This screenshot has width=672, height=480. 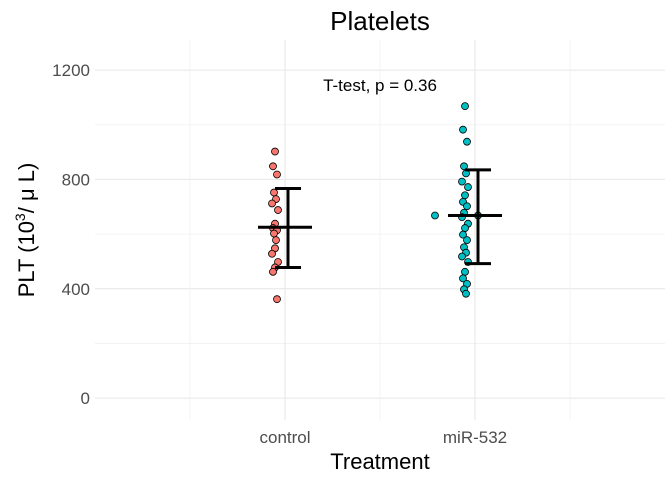 What do you see at coordinates (380, 21) in the screenshot?
I see `chart-title: Platelets` at bounding box center [380, 21].